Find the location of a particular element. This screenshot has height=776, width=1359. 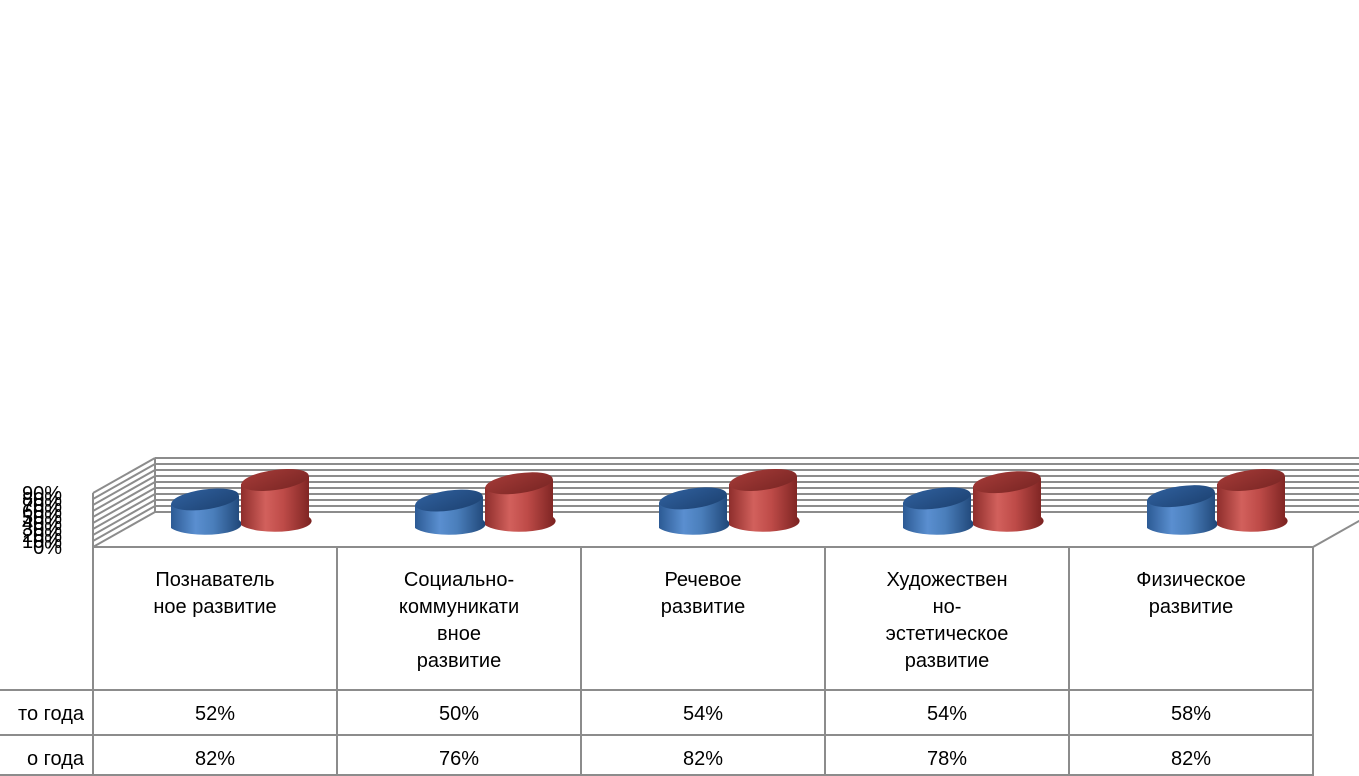

category-label: коммуникати is located at coordinates (459, 607).